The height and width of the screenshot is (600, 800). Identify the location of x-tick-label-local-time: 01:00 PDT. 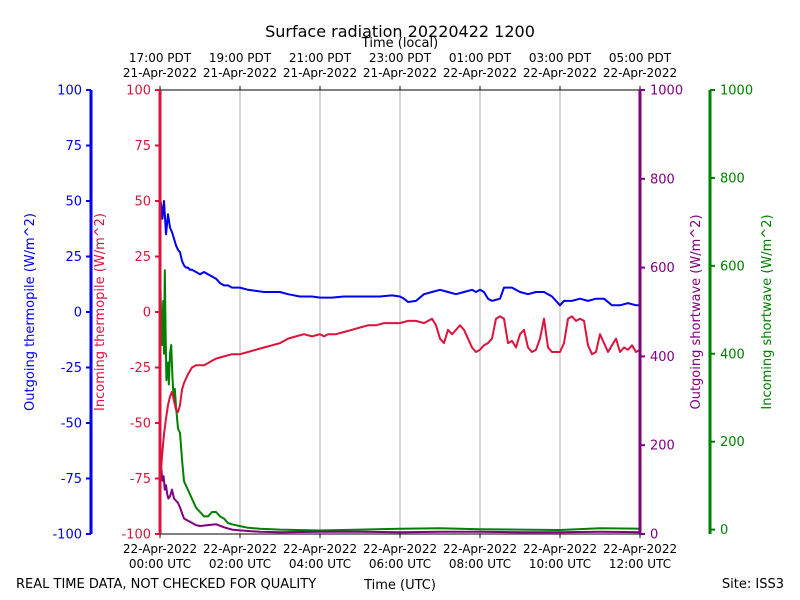
(480, 58).